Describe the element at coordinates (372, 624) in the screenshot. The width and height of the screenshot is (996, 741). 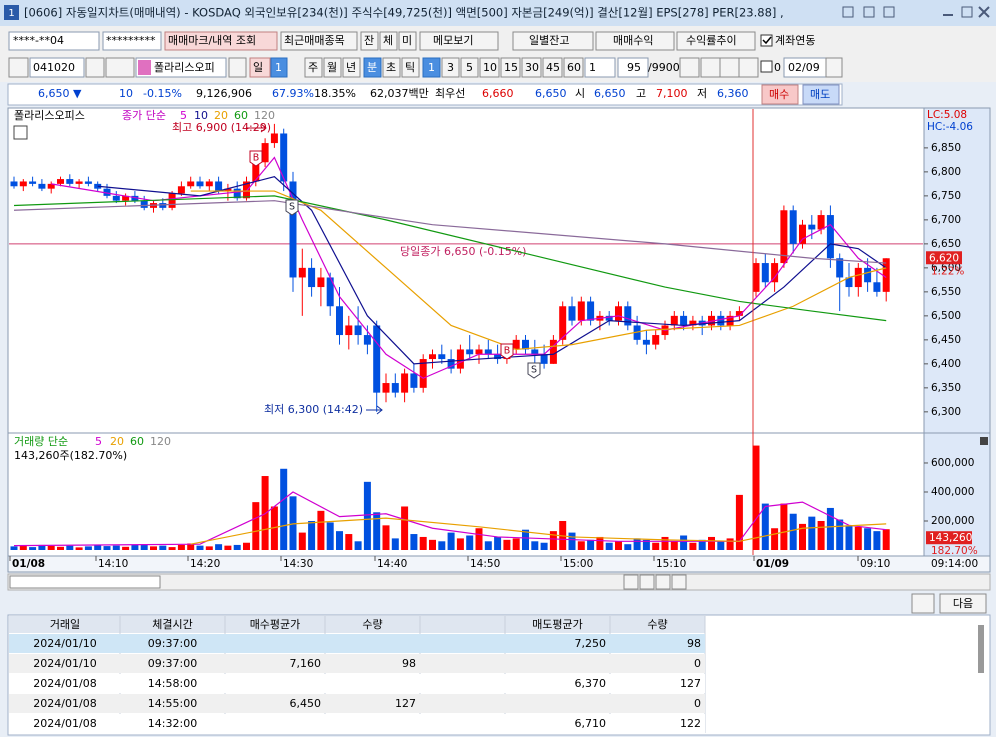
I see `table-header-cell: 수량` at that location.